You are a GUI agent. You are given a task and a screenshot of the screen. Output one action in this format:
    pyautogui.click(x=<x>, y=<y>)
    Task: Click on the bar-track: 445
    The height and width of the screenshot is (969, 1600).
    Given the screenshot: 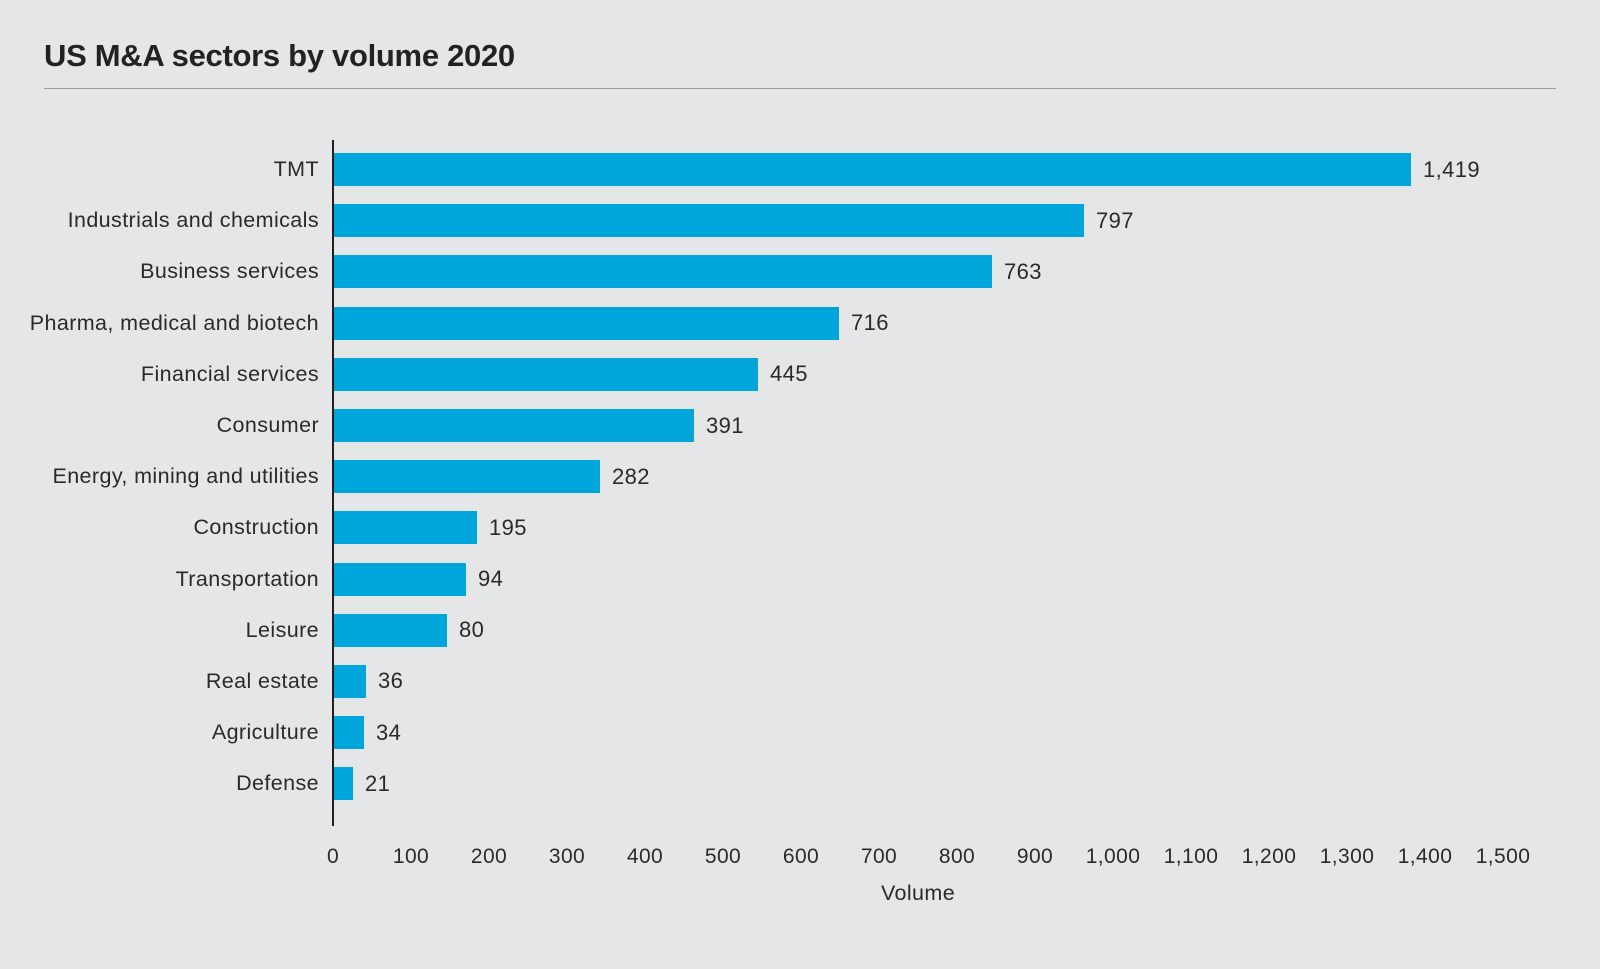 What is the action you would take?
    pyautogui.click(x=918, y=374)
    